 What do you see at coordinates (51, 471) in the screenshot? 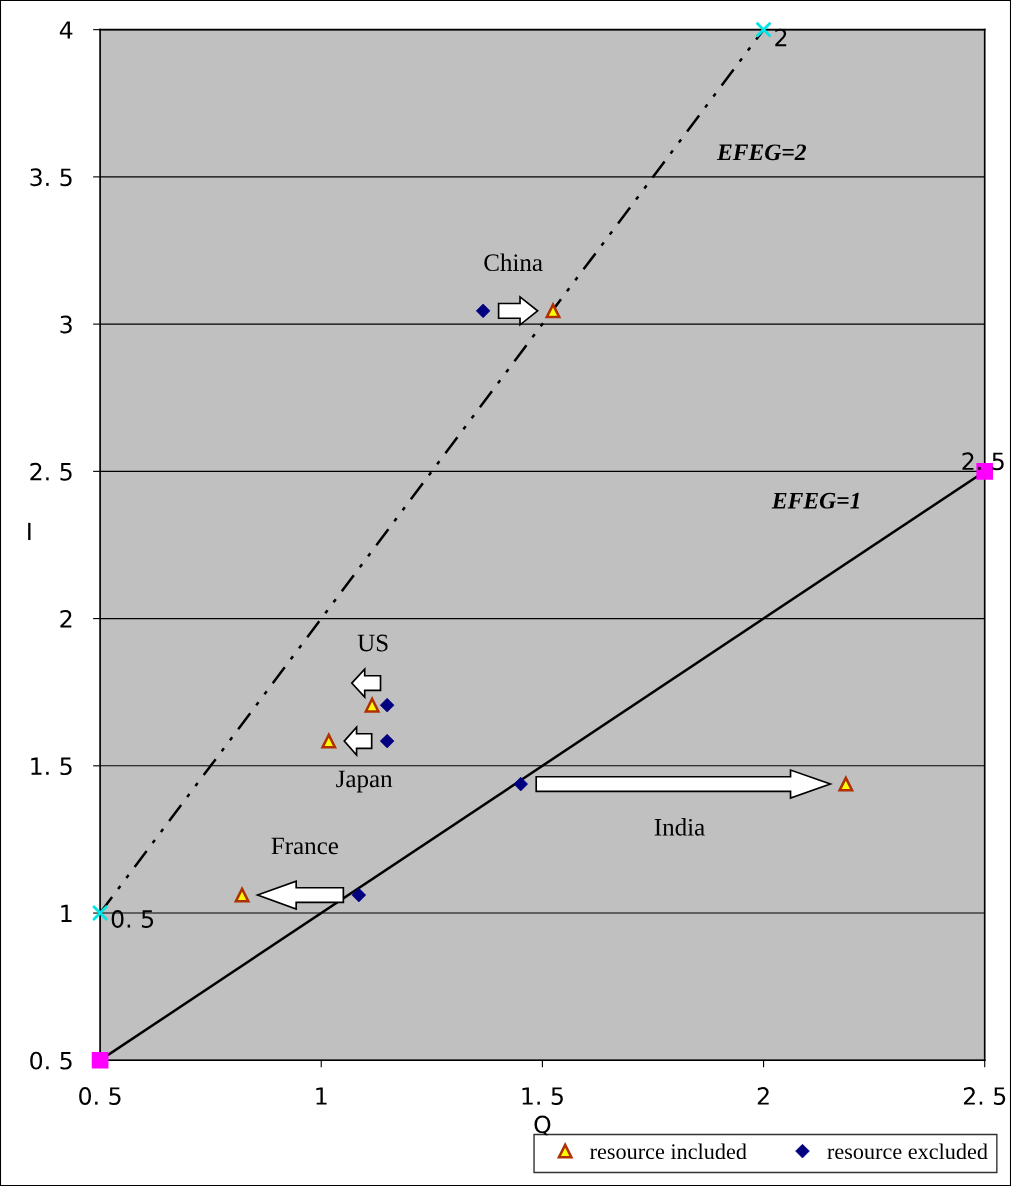
I see `y-tick-label: 2. 5` at bounding box center [51, 471].